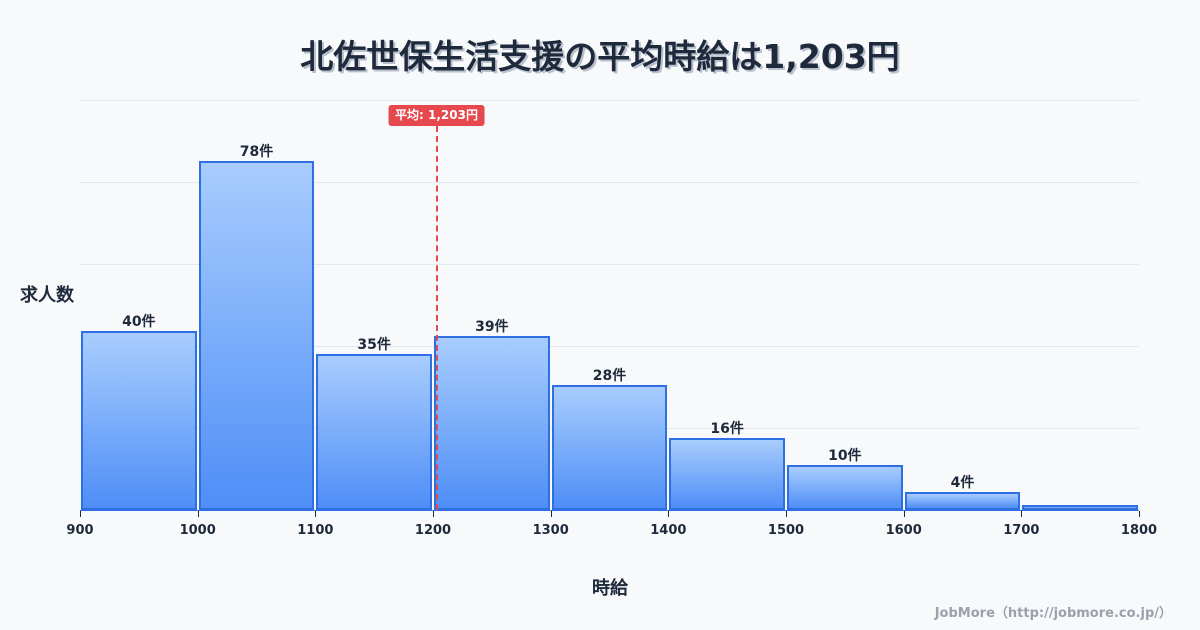 The height and width of the screenshot is (630, 1200). Describe the element at coordinates (550, 530) in the screenshot. I see `x-tick-label: 1300` at that location.